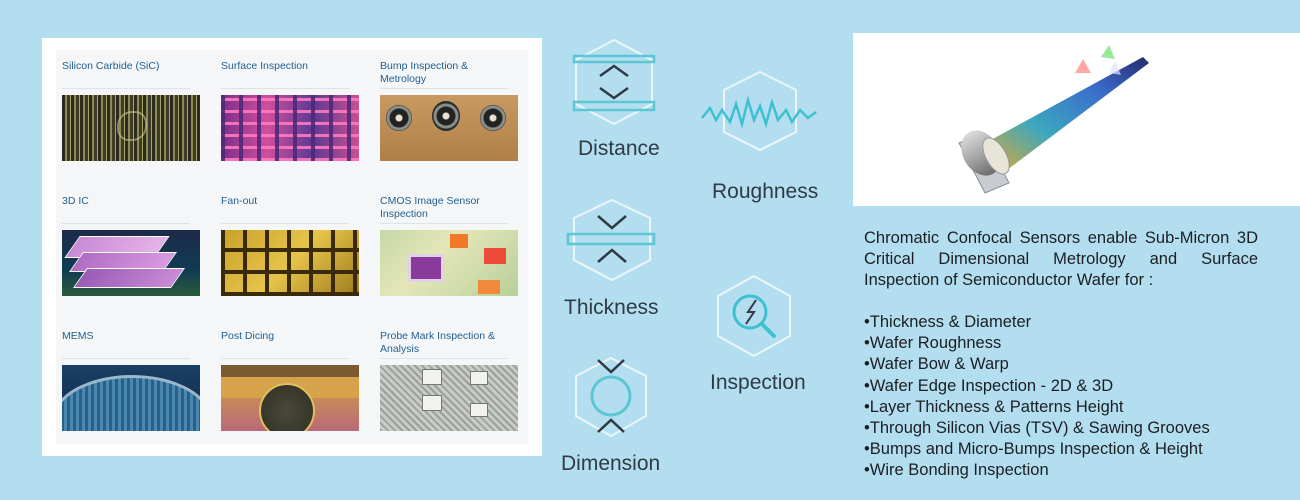  What do you see at coordinates (619, 148) in the screenshot?
I see `distance-label: Distance` at bounding box center [619, 148].